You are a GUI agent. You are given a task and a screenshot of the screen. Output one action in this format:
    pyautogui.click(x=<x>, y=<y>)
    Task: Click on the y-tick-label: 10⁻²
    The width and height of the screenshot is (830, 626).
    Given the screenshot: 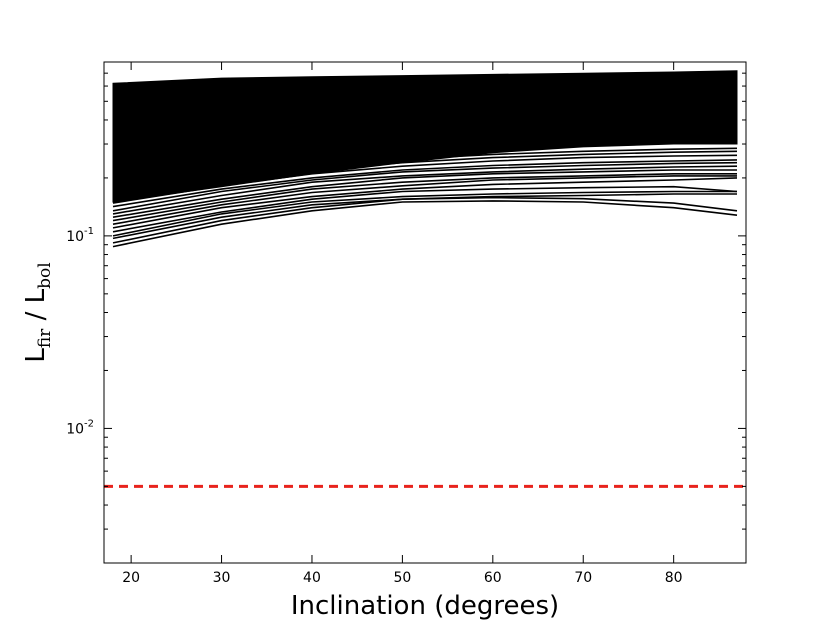 What is the action you would take?
    pyautogui.click(x=80, y=427)
    